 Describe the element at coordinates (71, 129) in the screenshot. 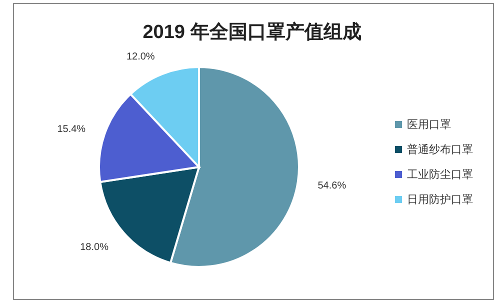

I see `data-label: 15.4%` at that location.